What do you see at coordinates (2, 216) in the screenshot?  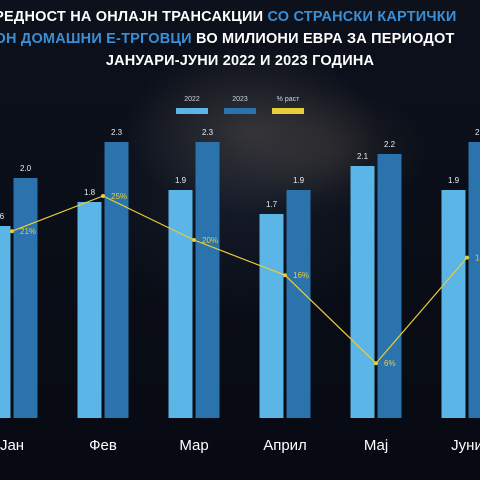 I see `bar-value-label: 1.6` at bounding box center [2, 216].